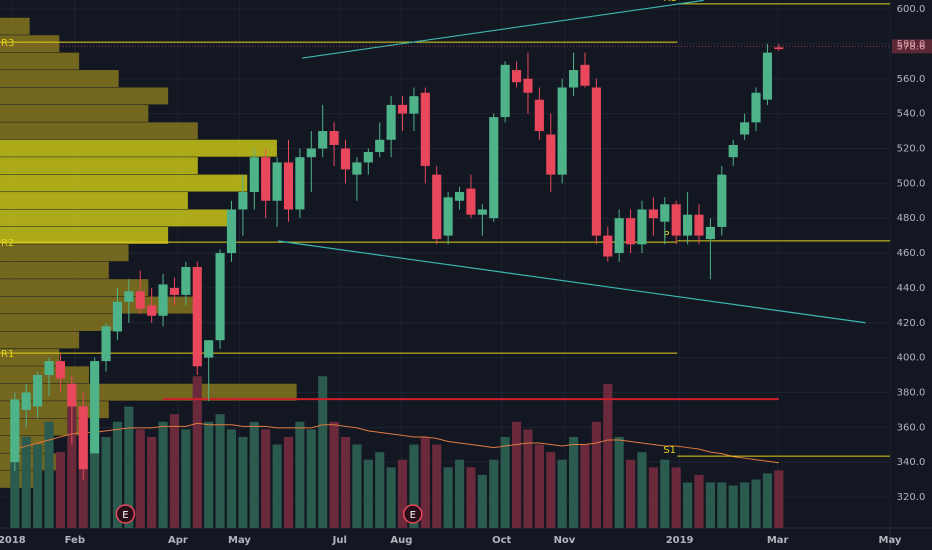  Describe the element at coordinates (669, 2) in the screenshot. I see `pivot-label: R1` at that location.